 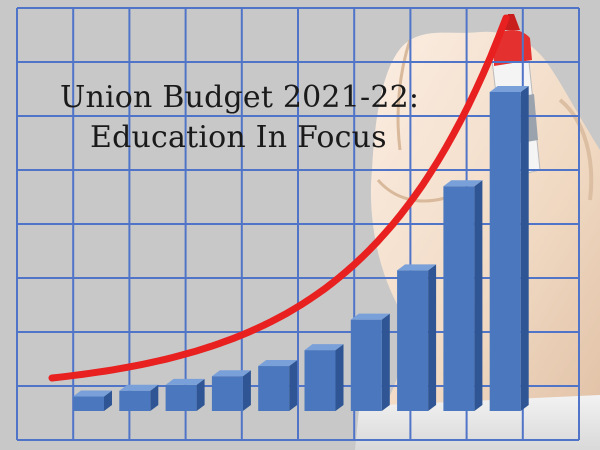 What do you see at coordinates (240, 97) in the screenshot?
I see `headline-line-1: Union Budget 2021-22:` at bounding box center [240, 97].